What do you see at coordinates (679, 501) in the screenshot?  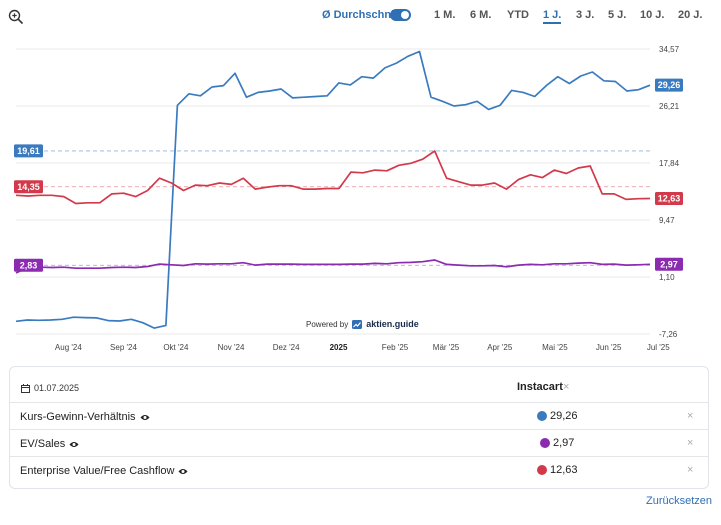 I see `reset-button: Zurücksetzen` at bounding box center [679, 501].